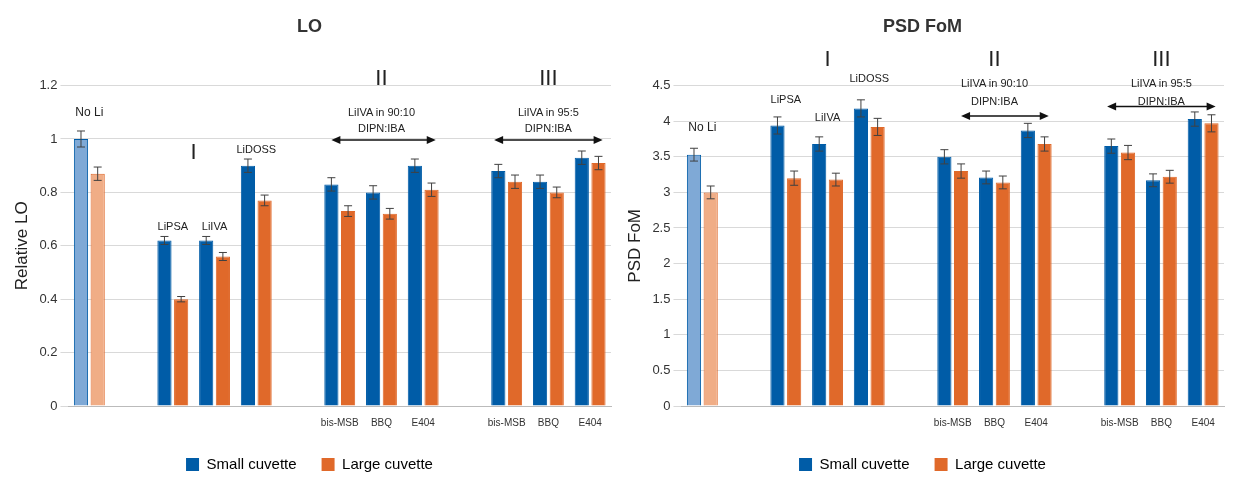  Describe the element at coordinates (661, 227) in the screenshot. I see `y-tick-label: 2.5` at that location.